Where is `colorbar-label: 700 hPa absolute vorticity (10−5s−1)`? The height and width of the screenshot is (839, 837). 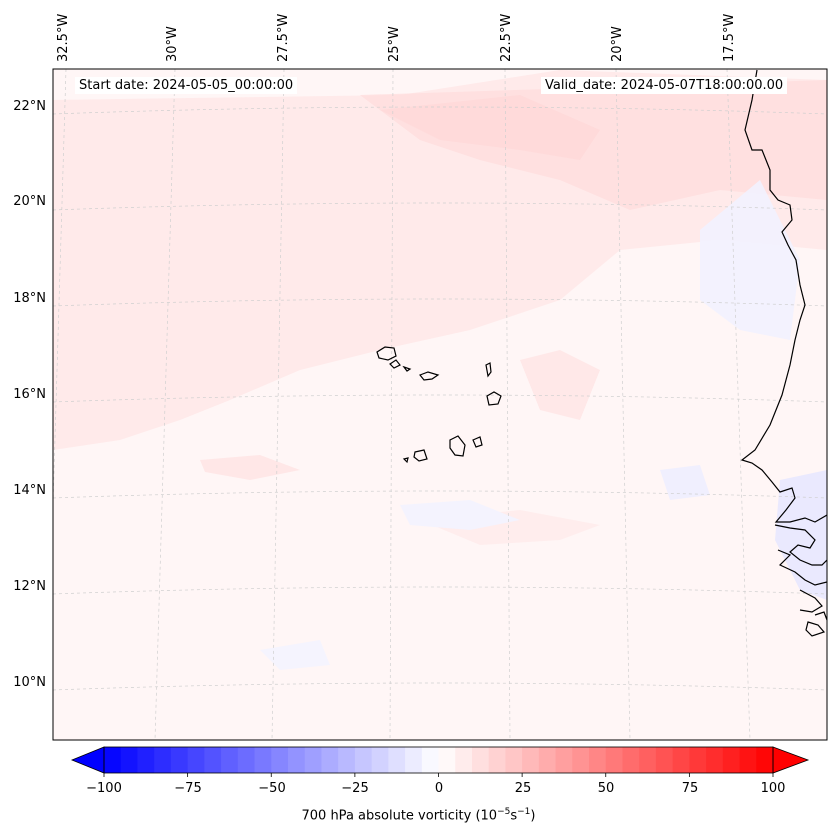
colorbar-label: 700 hPa absolute vorticity (10−5s−1) is located at coordinates (418, 815).